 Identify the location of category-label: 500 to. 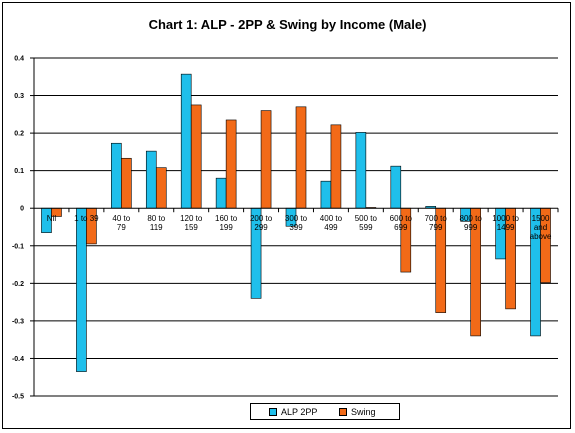
(366, 218).